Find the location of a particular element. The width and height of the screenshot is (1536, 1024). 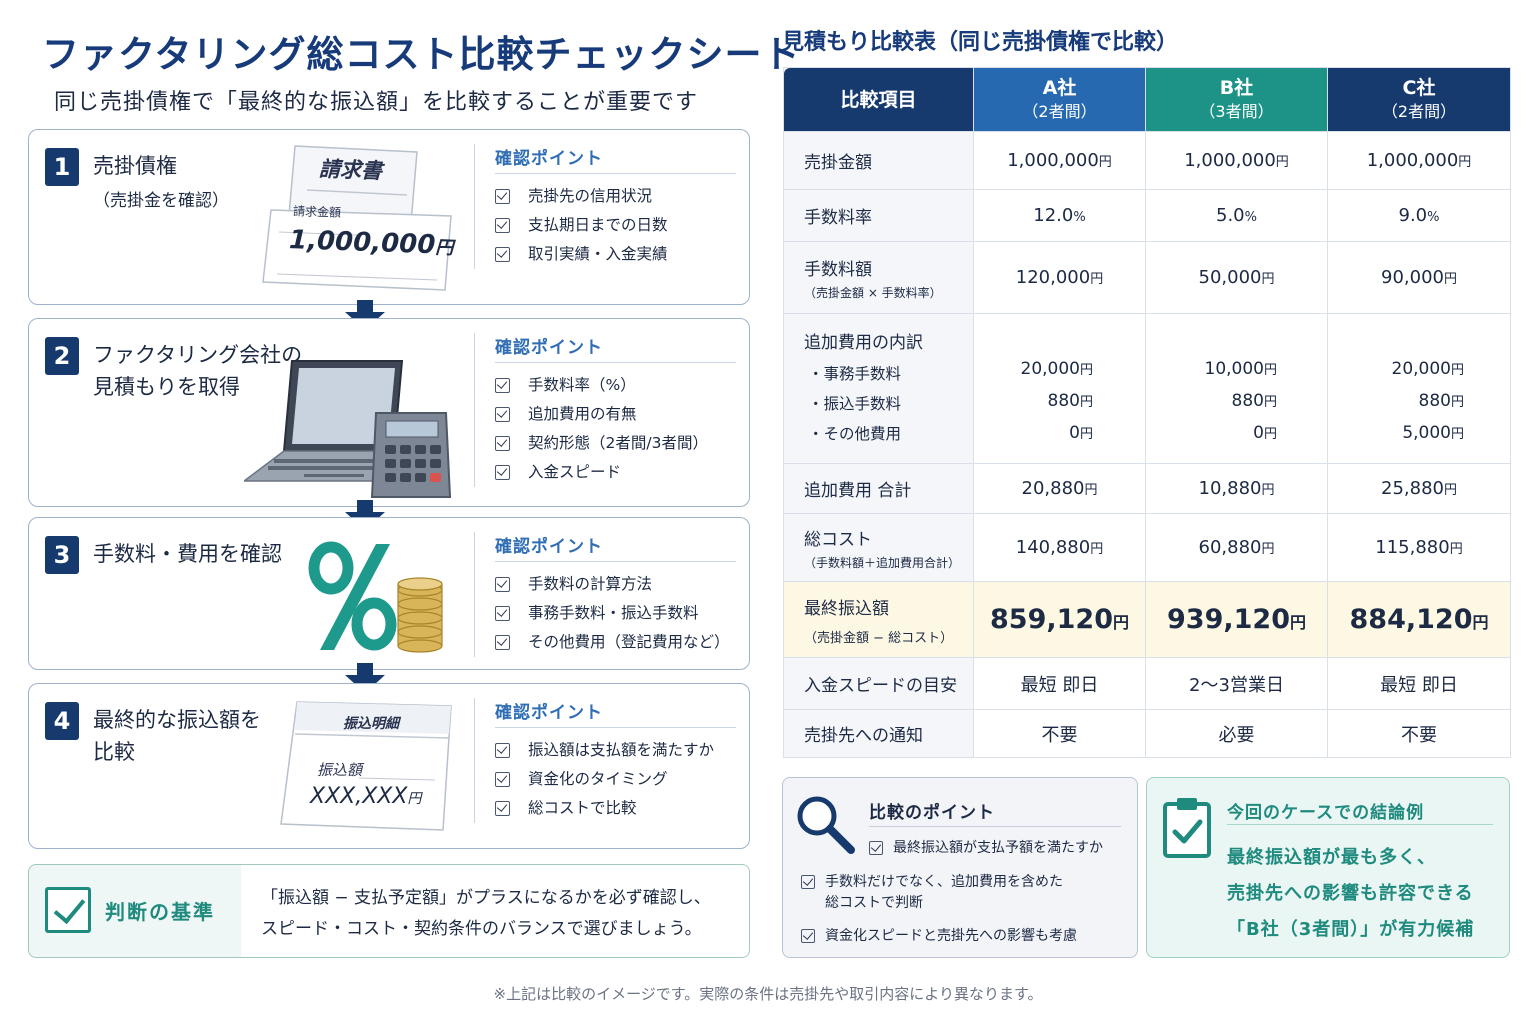

divider is located at coordinates (1360, 824).